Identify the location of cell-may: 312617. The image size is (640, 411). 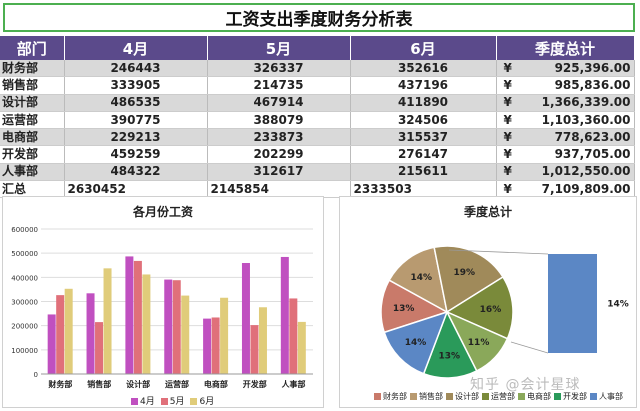
(279, 172).